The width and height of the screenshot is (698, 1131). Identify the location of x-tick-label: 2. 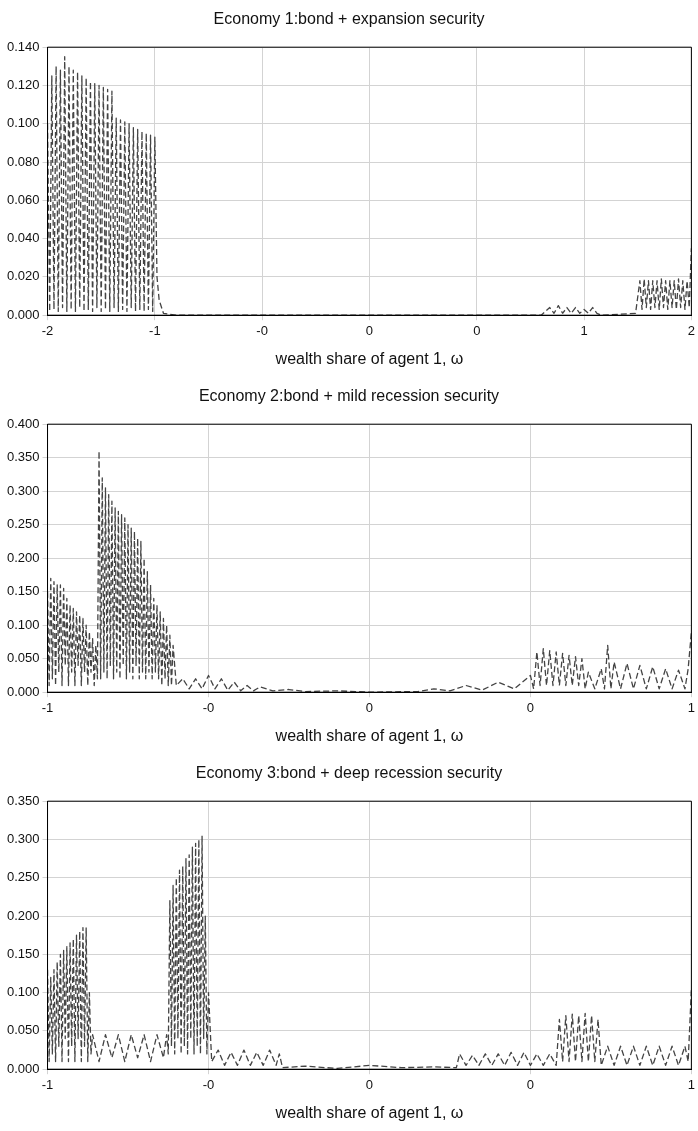
(691, 330).